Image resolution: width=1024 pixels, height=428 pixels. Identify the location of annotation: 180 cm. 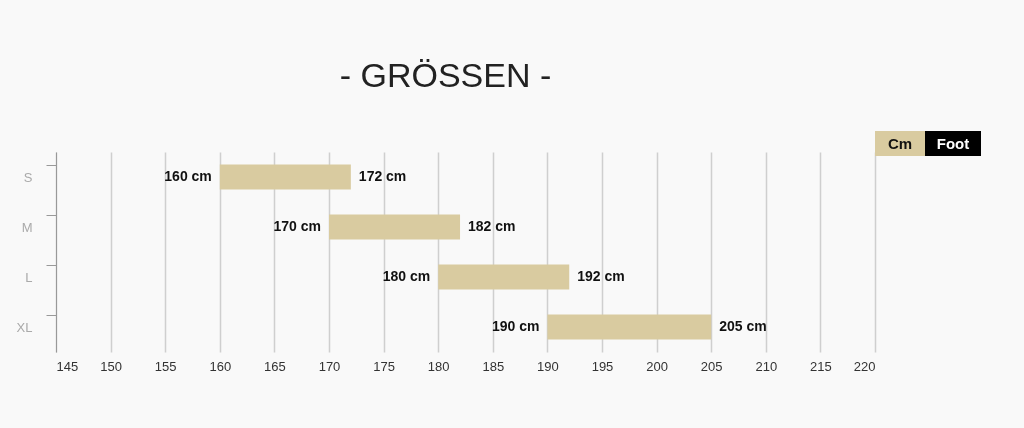
(406, 276).